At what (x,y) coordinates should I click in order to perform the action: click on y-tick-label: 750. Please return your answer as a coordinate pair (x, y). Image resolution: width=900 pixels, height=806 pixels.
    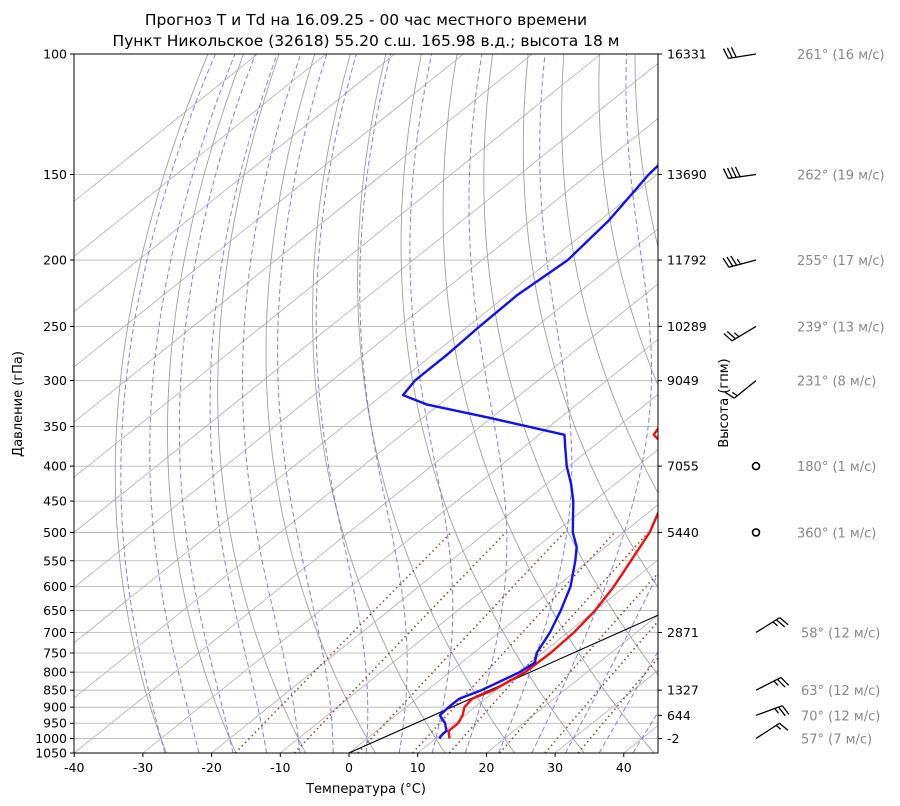
    Looking at the image, I should click on (55, 652).